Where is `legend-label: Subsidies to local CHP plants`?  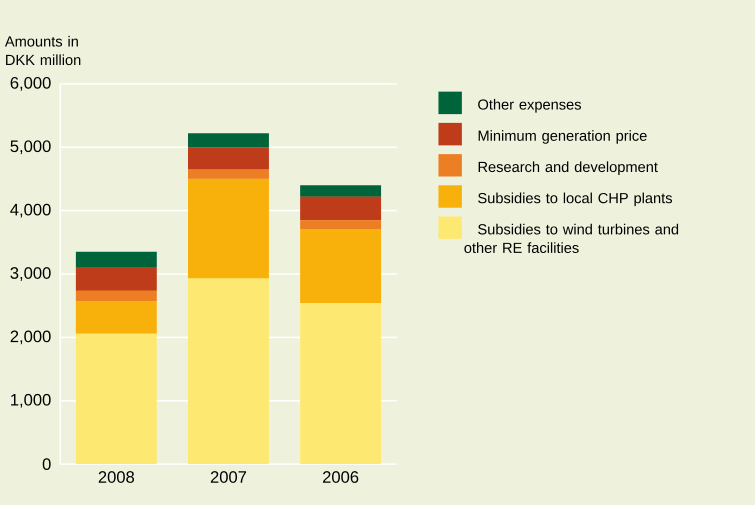
legend-label: Subsidies to local CHP plants is located at coordinates (575, 199).